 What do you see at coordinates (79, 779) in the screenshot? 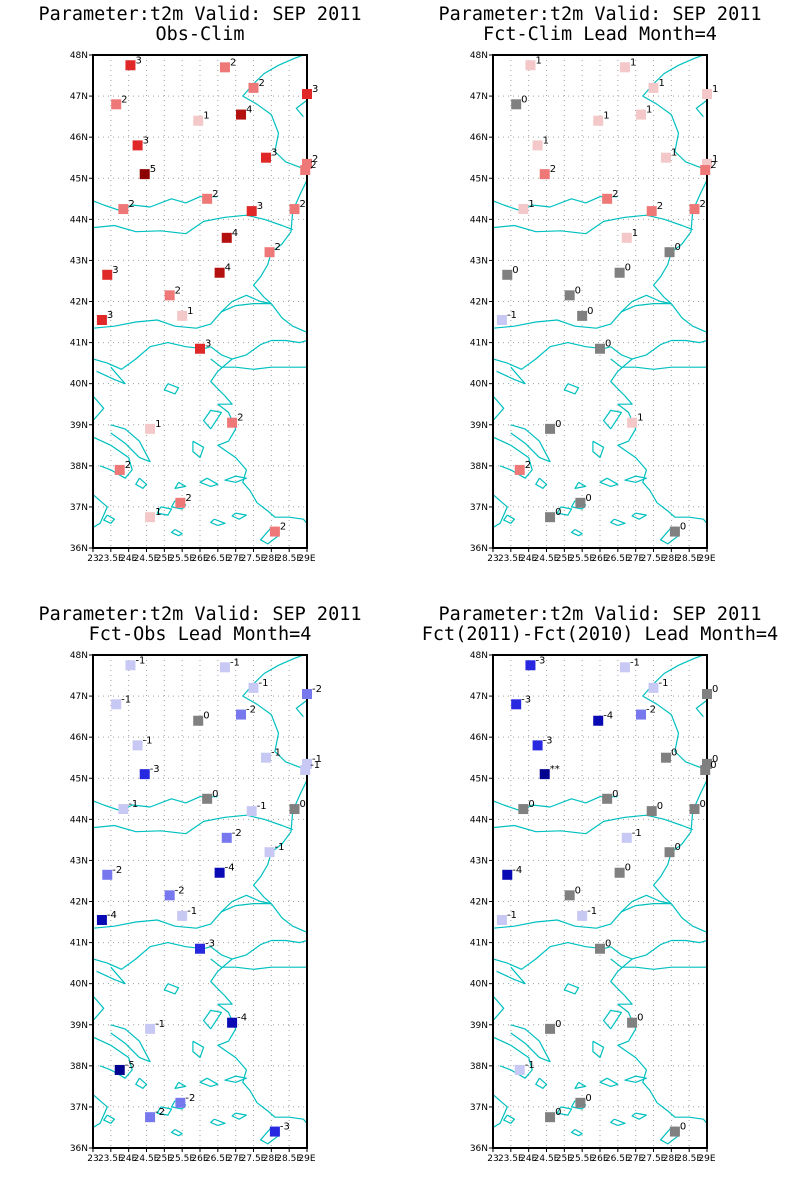
I see `lat-tick-label: 45N` at bounding box center [79, 779].